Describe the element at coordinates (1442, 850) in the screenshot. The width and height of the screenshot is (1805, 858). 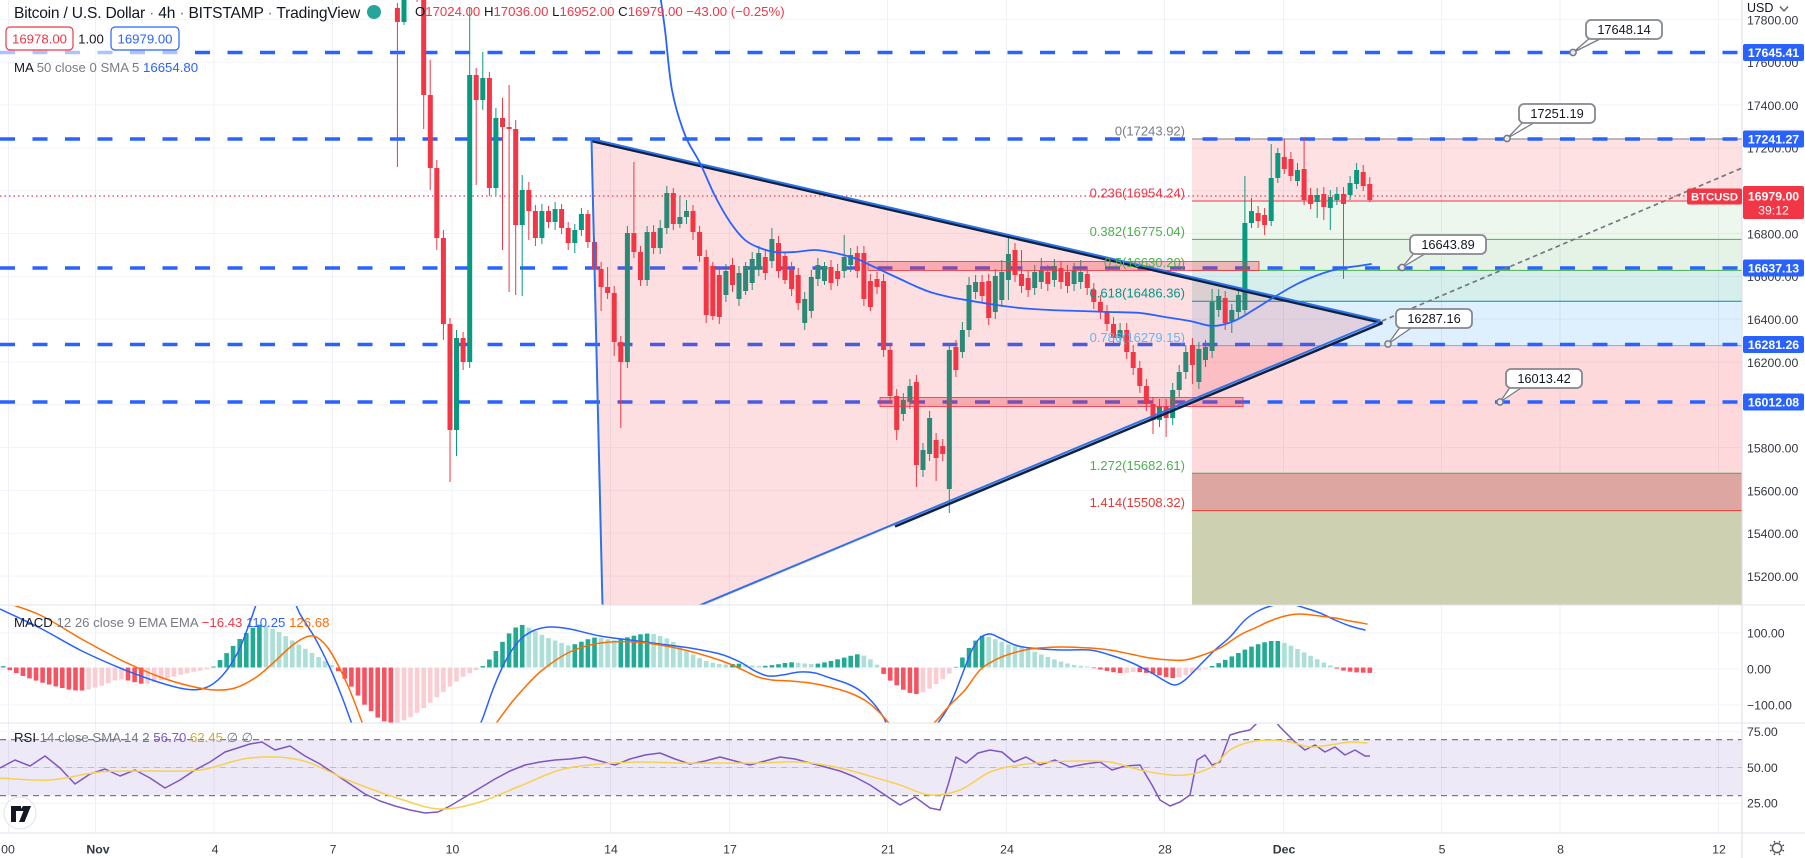
I see `svg-text: 5` at that location.